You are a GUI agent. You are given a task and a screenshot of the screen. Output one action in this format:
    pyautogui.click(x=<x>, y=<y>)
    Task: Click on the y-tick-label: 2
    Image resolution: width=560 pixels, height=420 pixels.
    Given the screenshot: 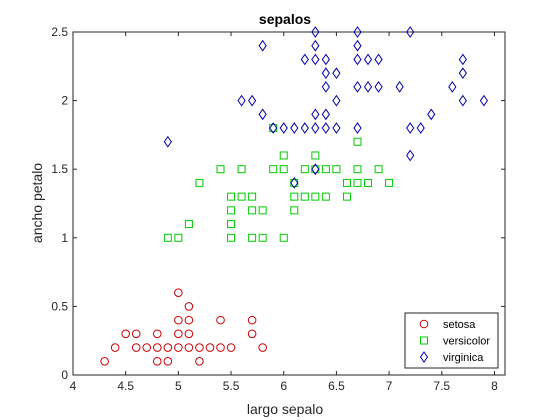 What is the action you would take?
    pyautogui.click(x=64, y=101)
    